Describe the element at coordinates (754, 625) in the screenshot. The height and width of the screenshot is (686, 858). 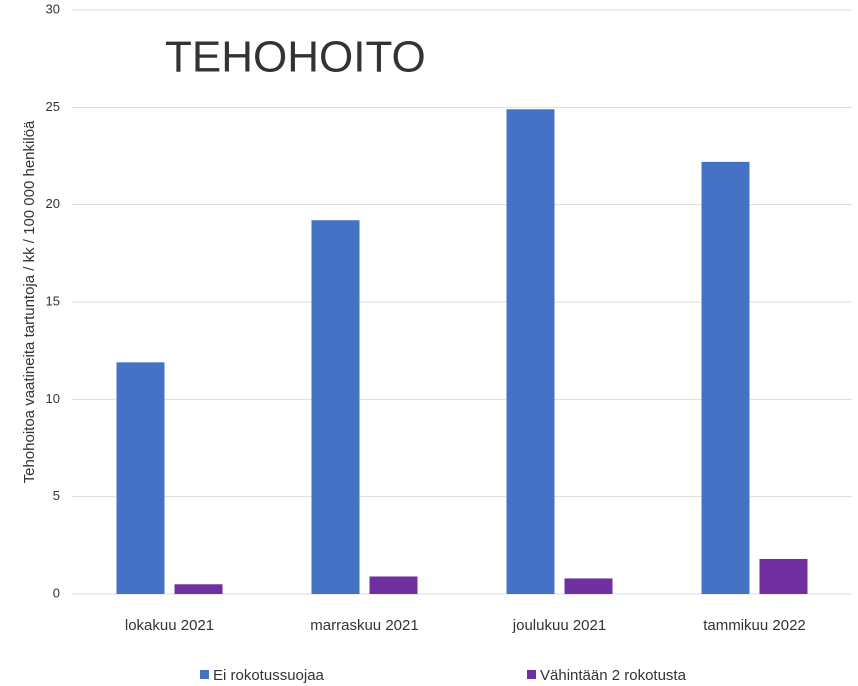
I see `x-tick-label: tammikuu 2022` at that location.